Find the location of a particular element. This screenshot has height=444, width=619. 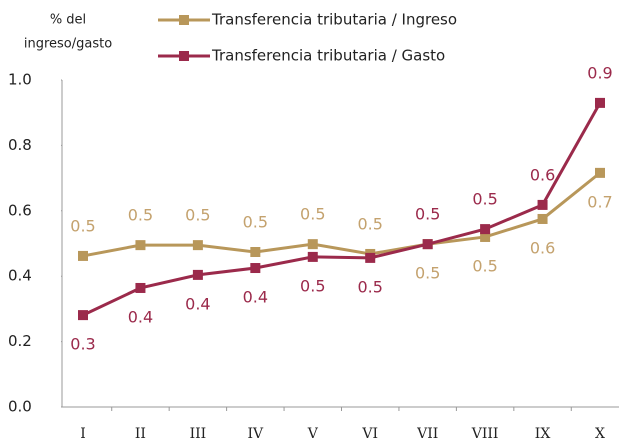

data-label: 0.3 is located at coordinates (82, 344).